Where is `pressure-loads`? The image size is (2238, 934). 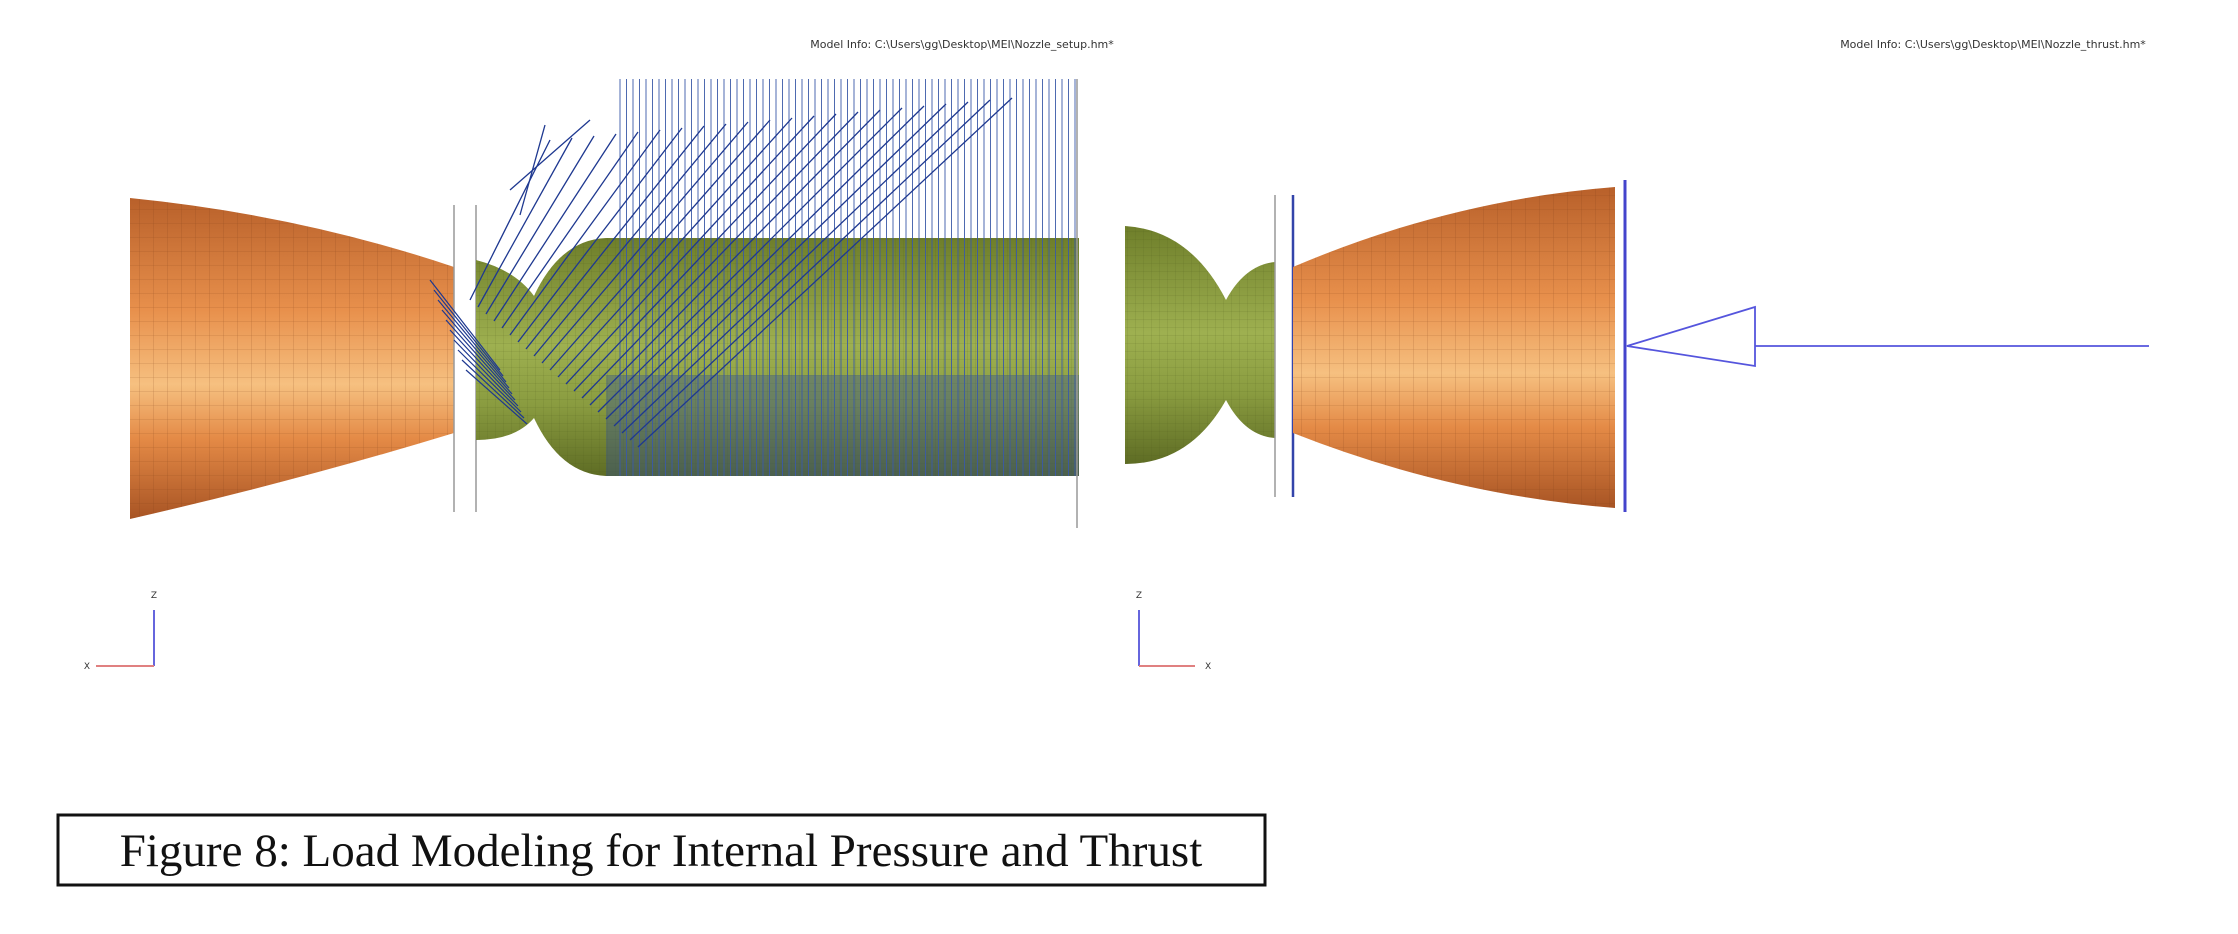 pressure-loads is located at coordinates (752, 277).